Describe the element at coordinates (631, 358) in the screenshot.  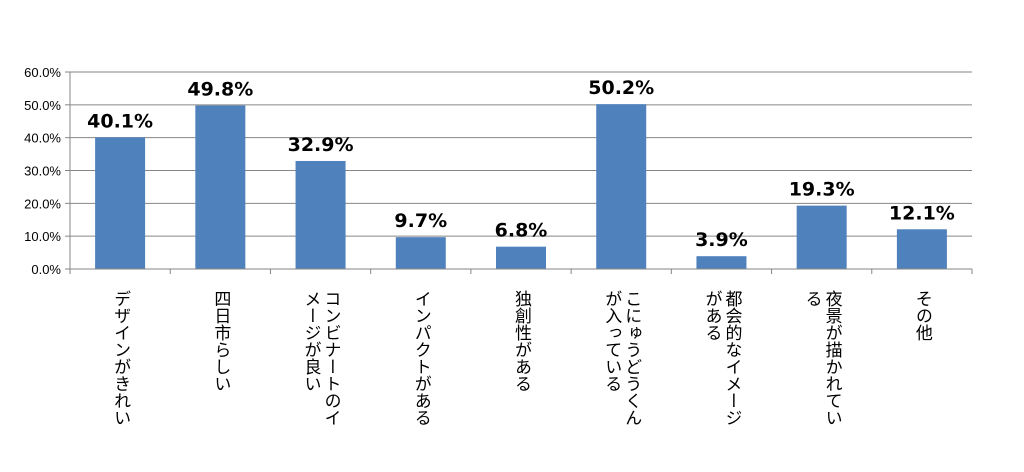
I see `x-tick-label-line: こにゅうどうくん` at that location.